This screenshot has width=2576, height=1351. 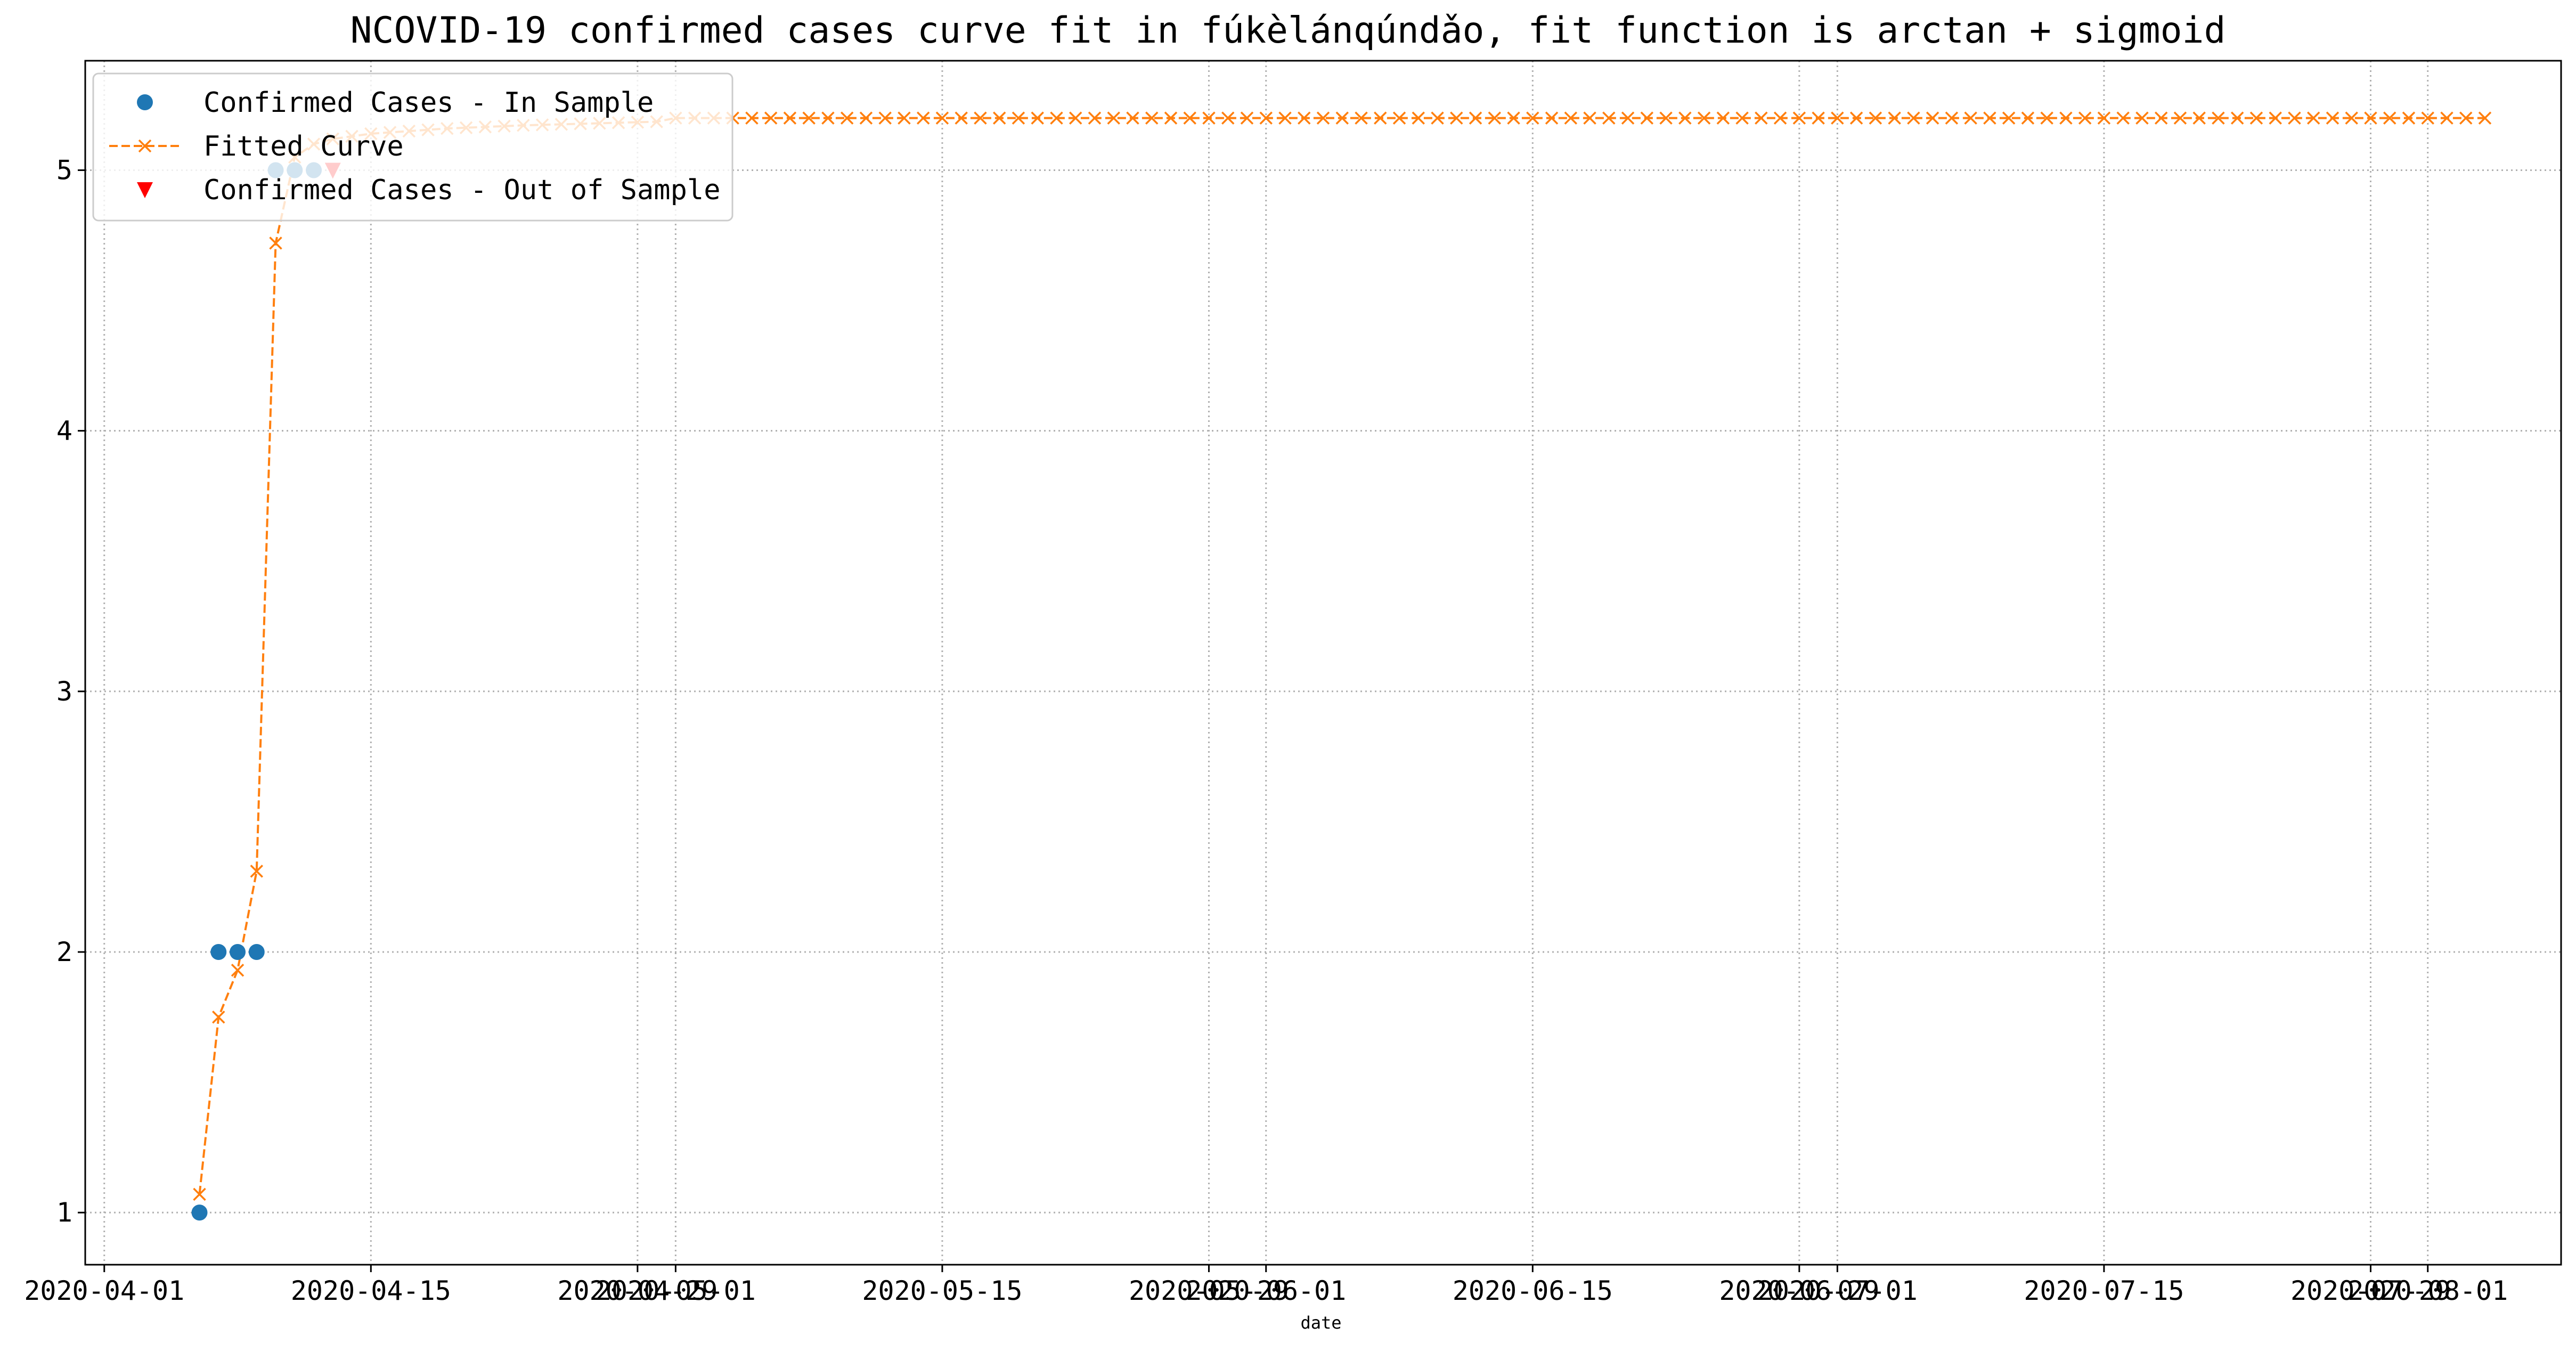 I want to click on y-axis: 1 2 3 4 5, so click(x=71, y=691).